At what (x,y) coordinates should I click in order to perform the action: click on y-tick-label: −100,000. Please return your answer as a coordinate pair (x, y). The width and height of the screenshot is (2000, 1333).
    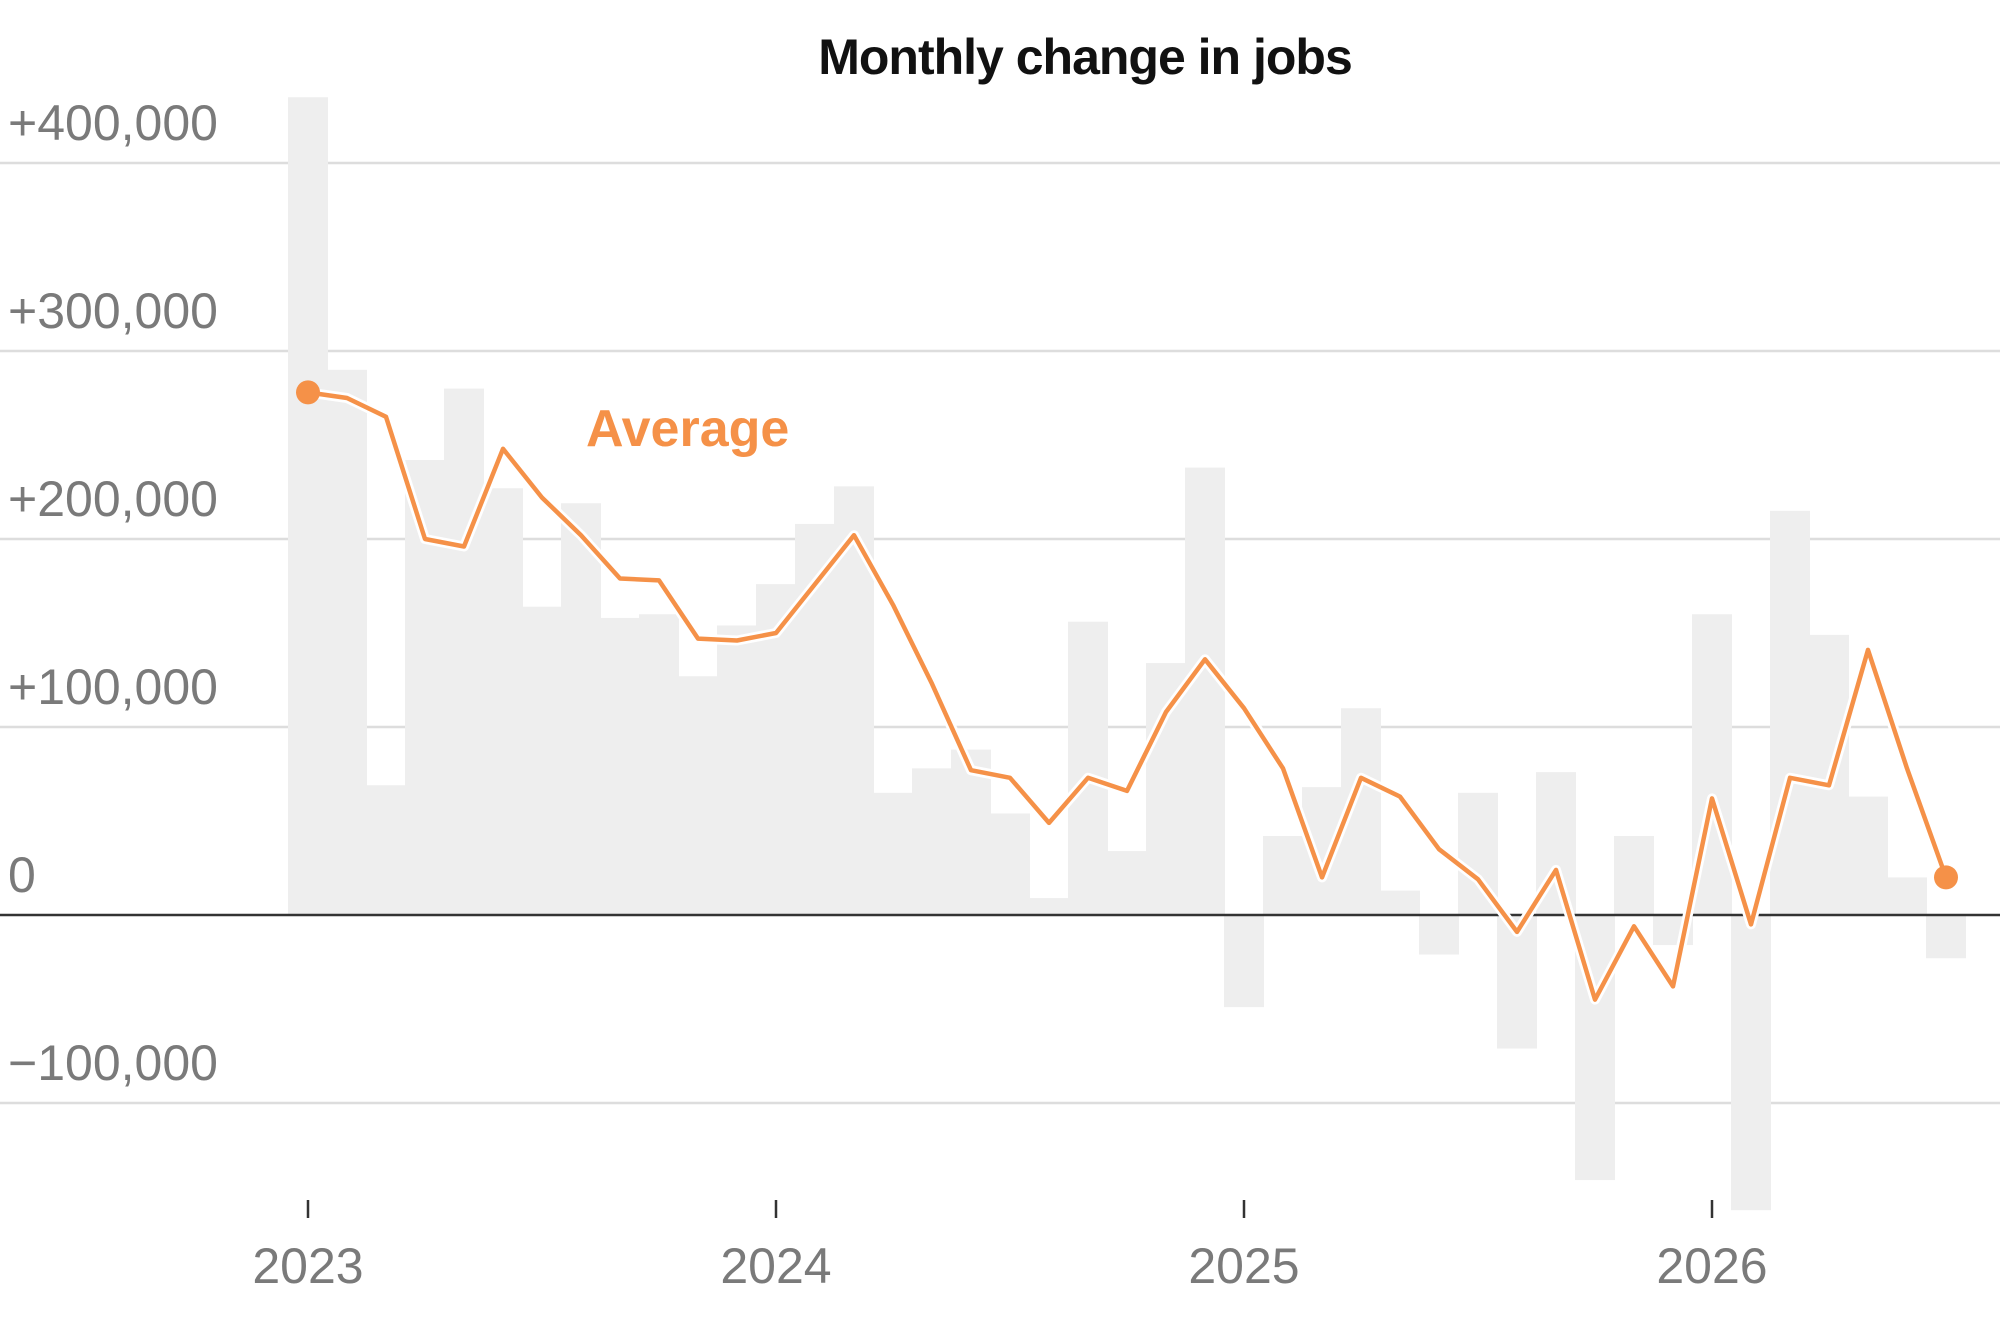
    Looking at the image, I should click on (113, 1063).